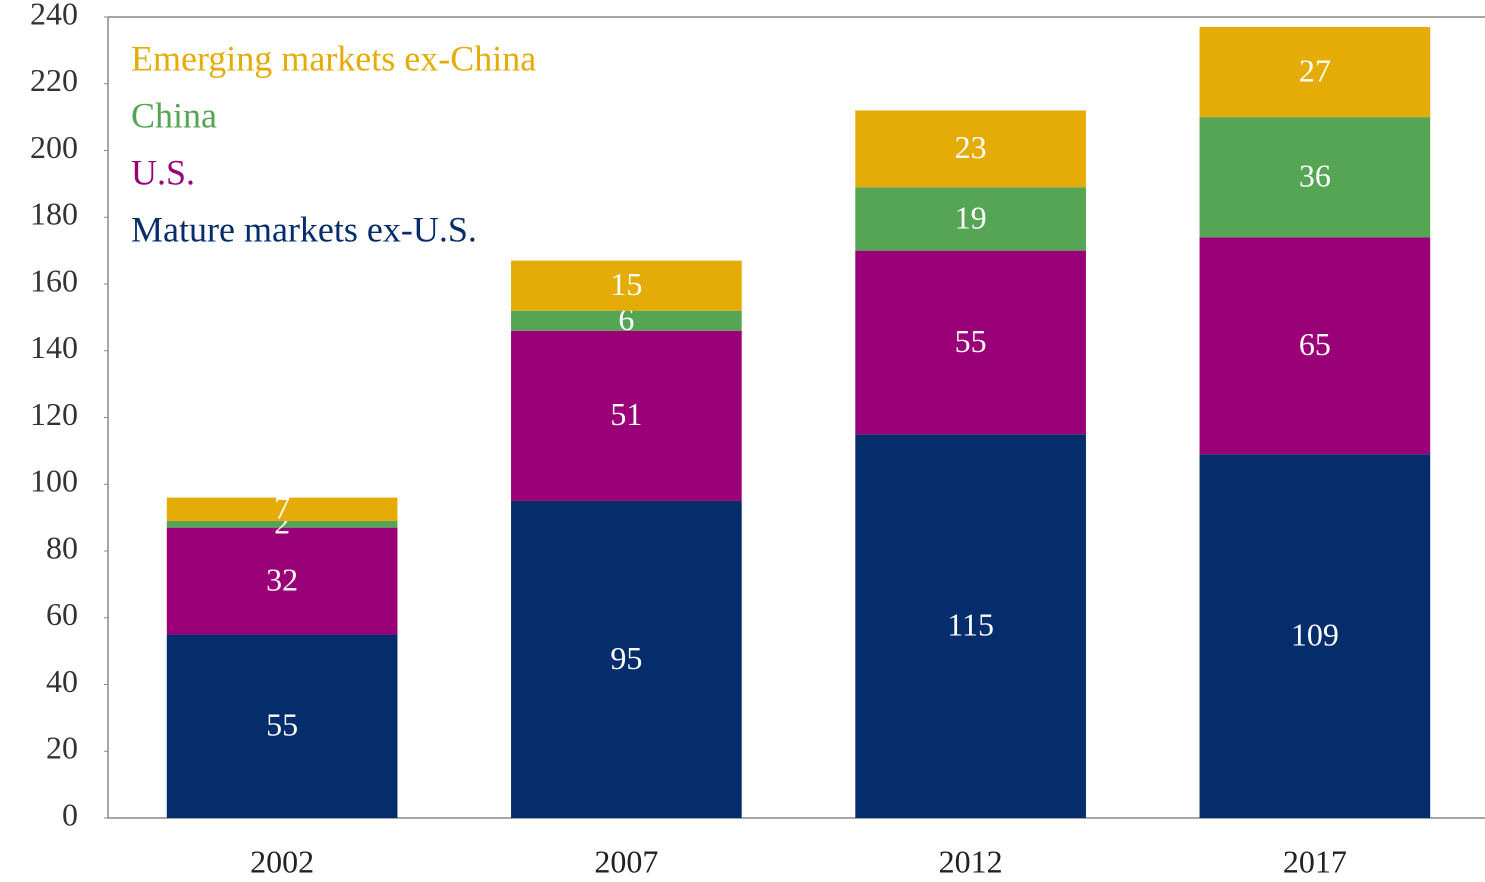 The width and height of the screenshot is (1485, 882). I want to click on y-tick-label: 140, so click(54, 347).